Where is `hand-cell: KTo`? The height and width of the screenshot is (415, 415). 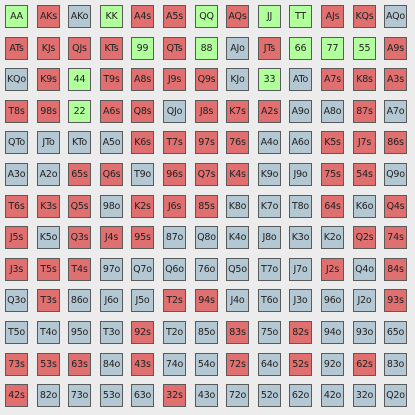 hand-cell: KTo is located at coordinates (79, 142).